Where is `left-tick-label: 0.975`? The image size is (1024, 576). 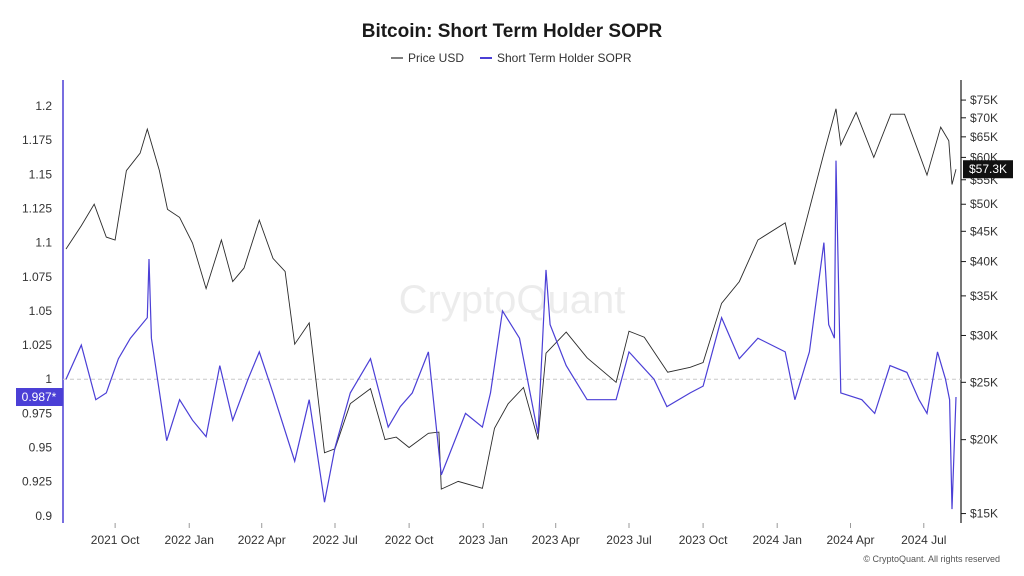
left-tick-label: 0.975 is located at coordinates (37, 413).